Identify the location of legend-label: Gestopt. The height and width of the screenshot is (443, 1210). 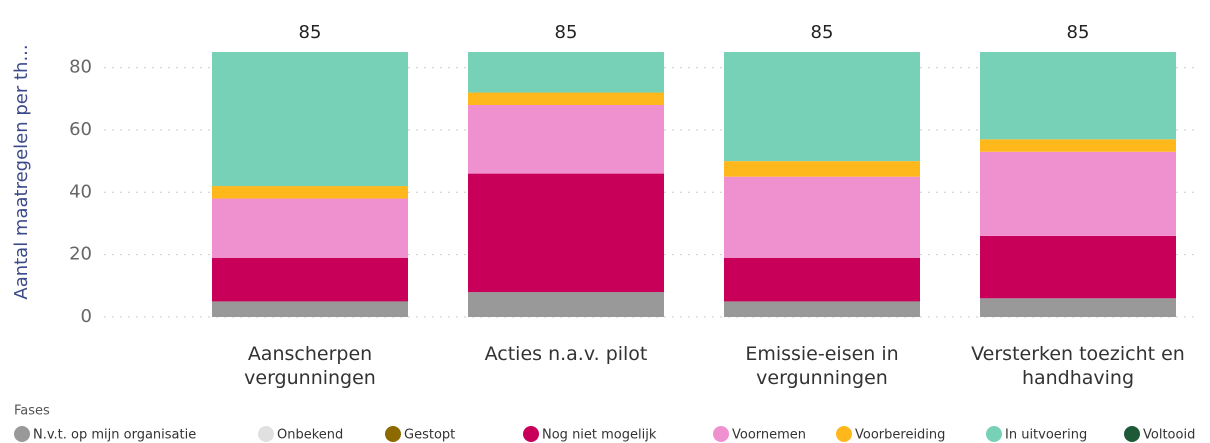
(429, 435).